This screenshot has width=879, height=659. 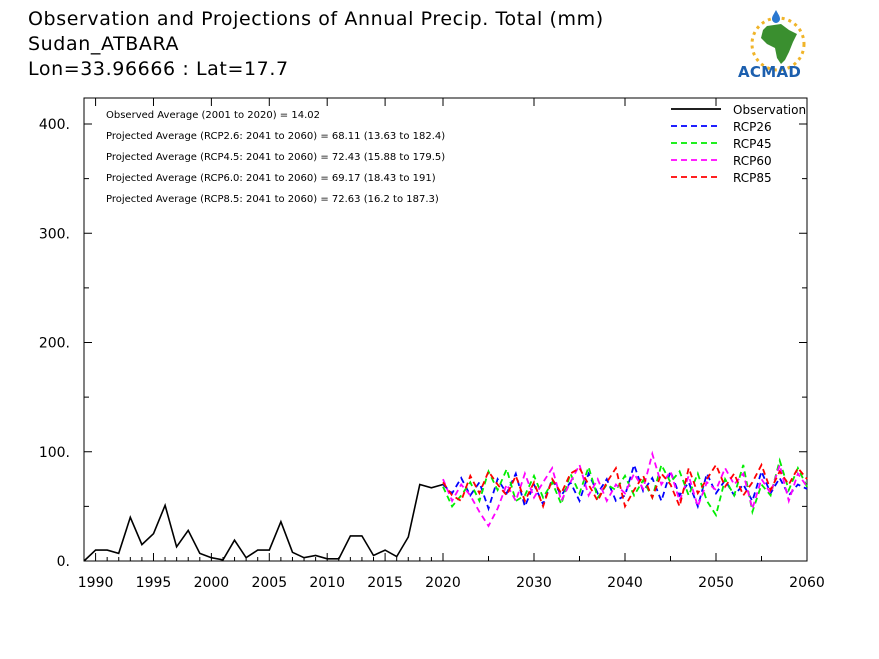 What do you see at coordinates (534, 583) in the screenshot?
I see `x-tick-label: 2030` at bounding box center [534, 583].